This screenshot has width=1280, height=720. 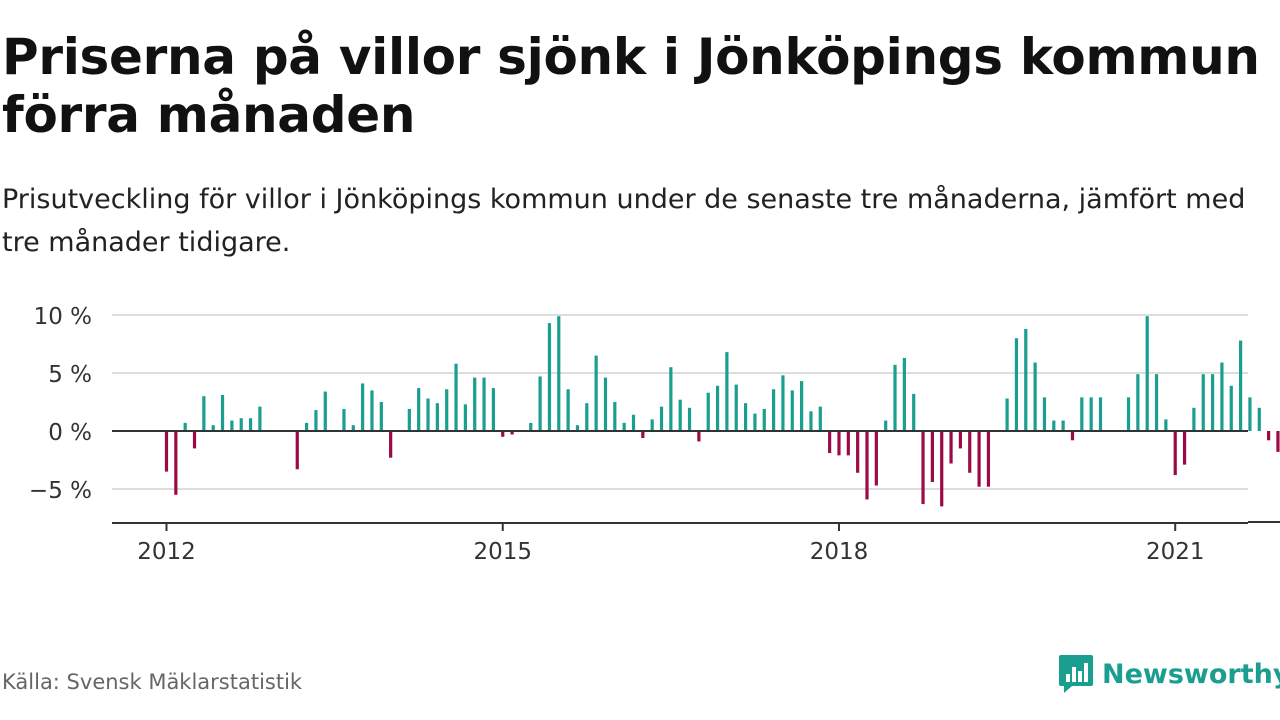 What do you see at coordinates (680, 543) in the screenshot?
I see `x-axis: 20122015201820212023` at bounding box center [680, 543].